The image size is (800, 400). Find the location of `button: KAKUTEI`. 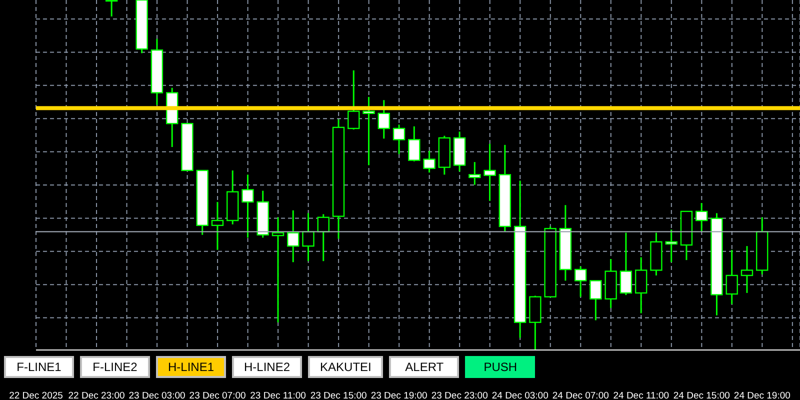

button: KAKUTEI is located at coordinates (346, 367).